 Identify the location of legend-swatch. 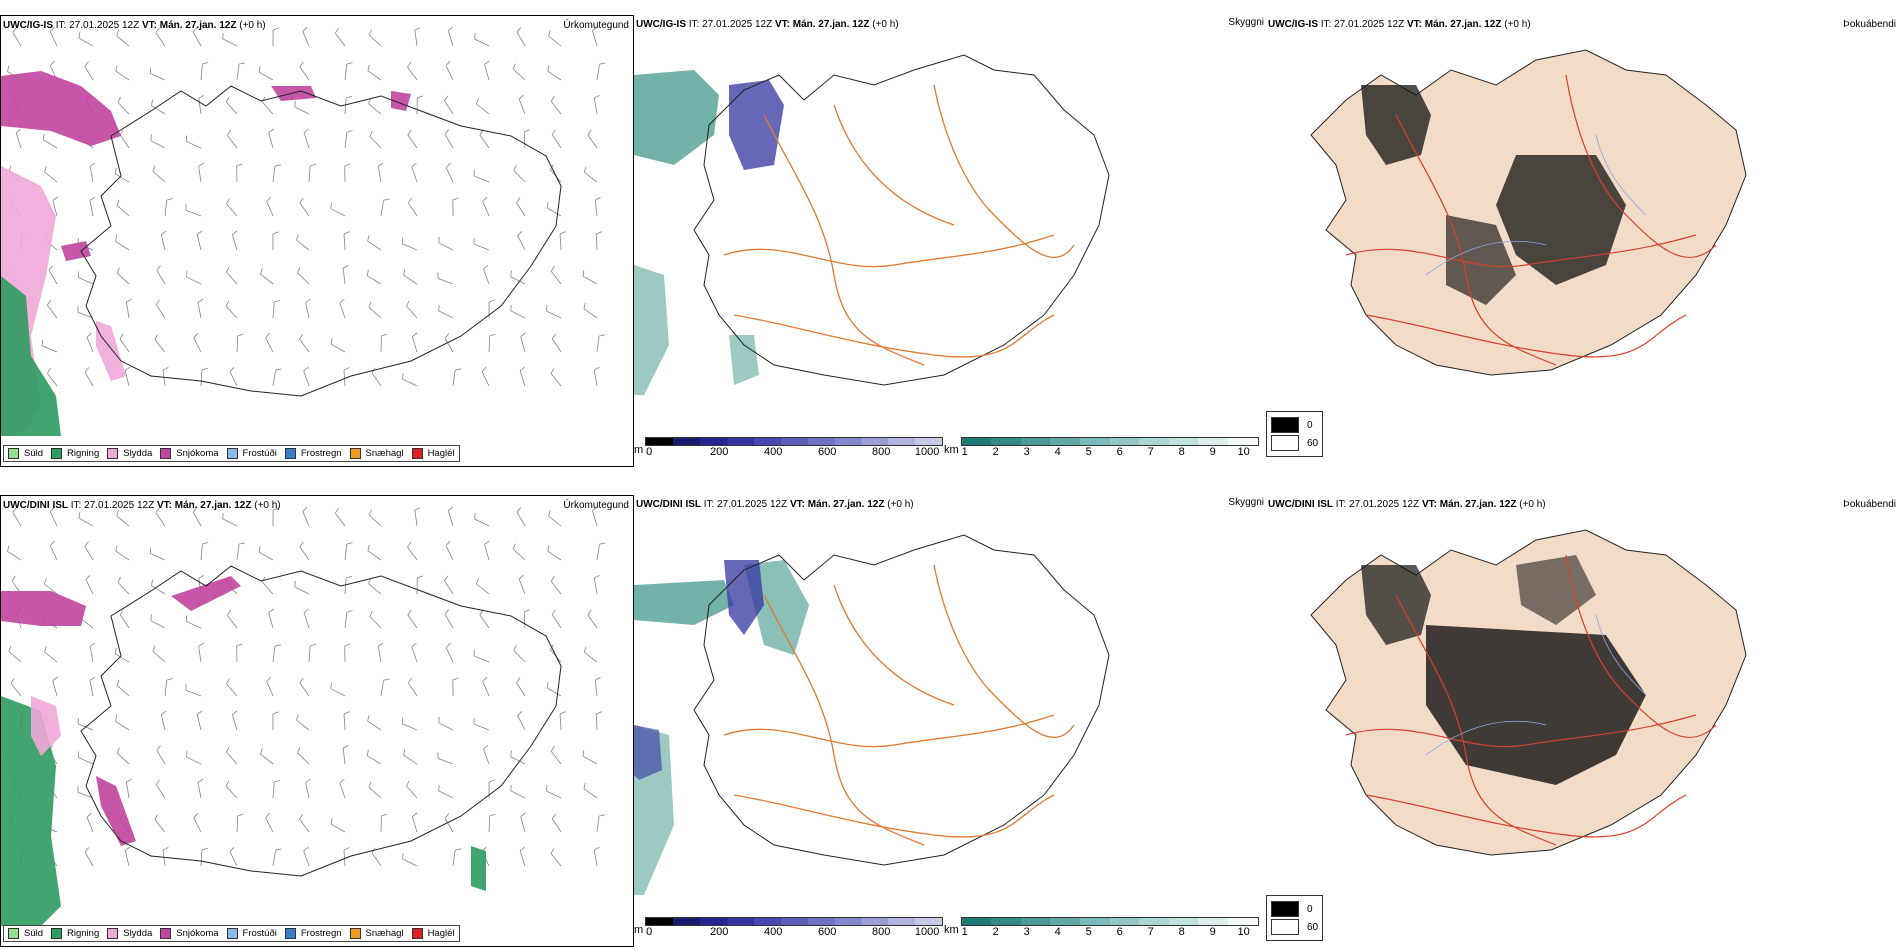
(290, 933).